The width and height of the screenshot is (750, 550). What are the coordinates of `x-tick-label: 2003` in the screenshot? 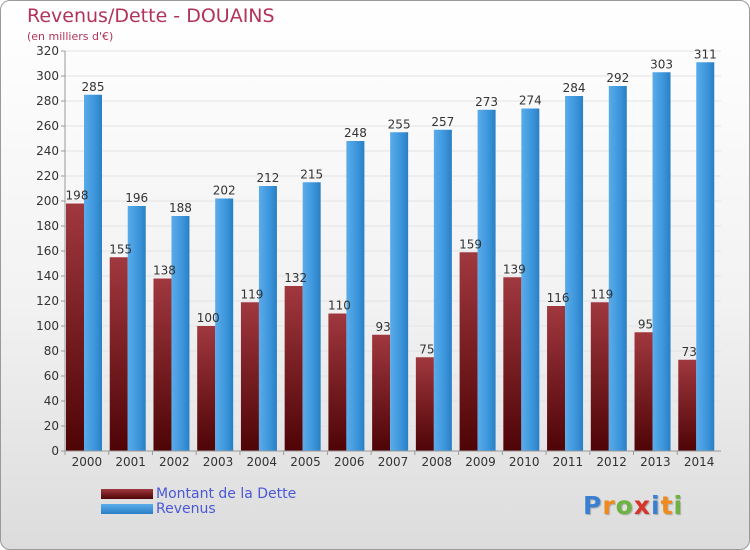 It's located at (218, 462).